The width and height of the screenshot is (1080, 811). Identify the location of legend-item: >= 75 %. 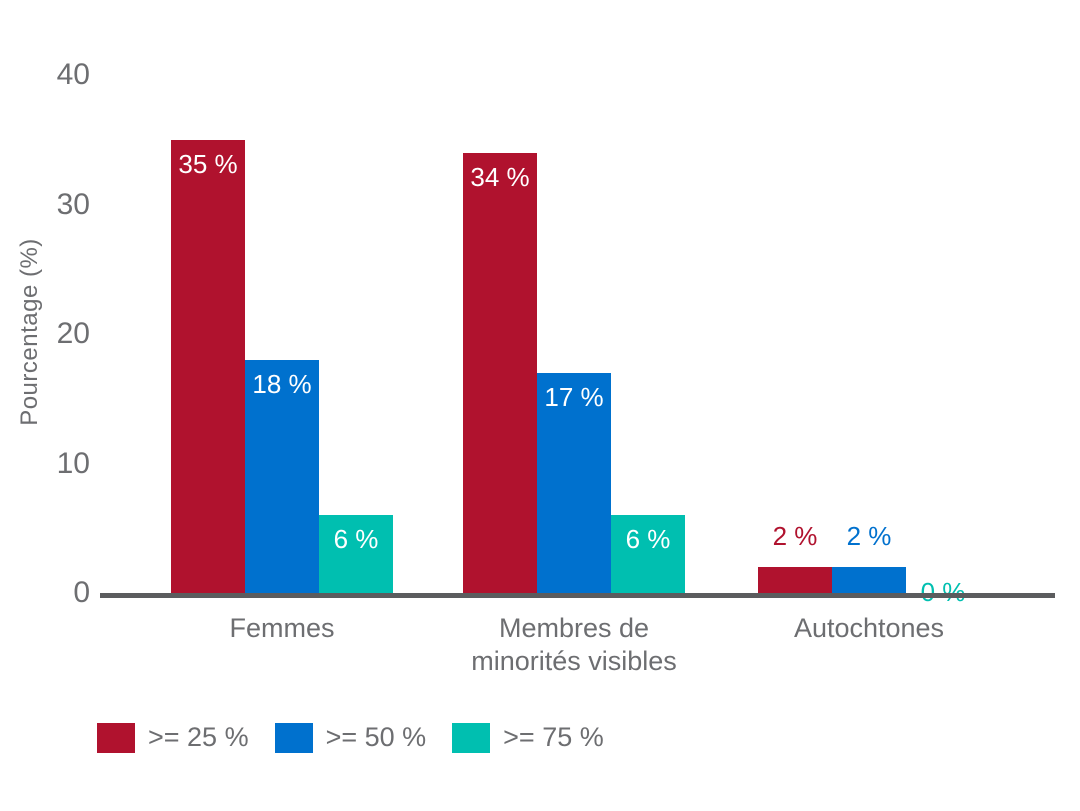
(528, 737).